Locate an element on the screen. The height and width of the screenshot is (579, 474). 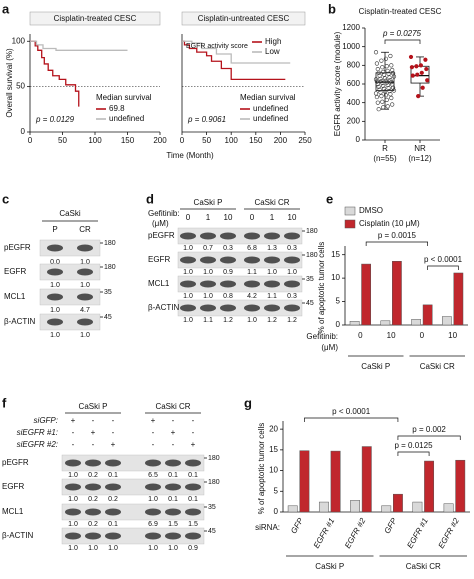
p-value: p = 0.002 is located at coordinates (429, 429).